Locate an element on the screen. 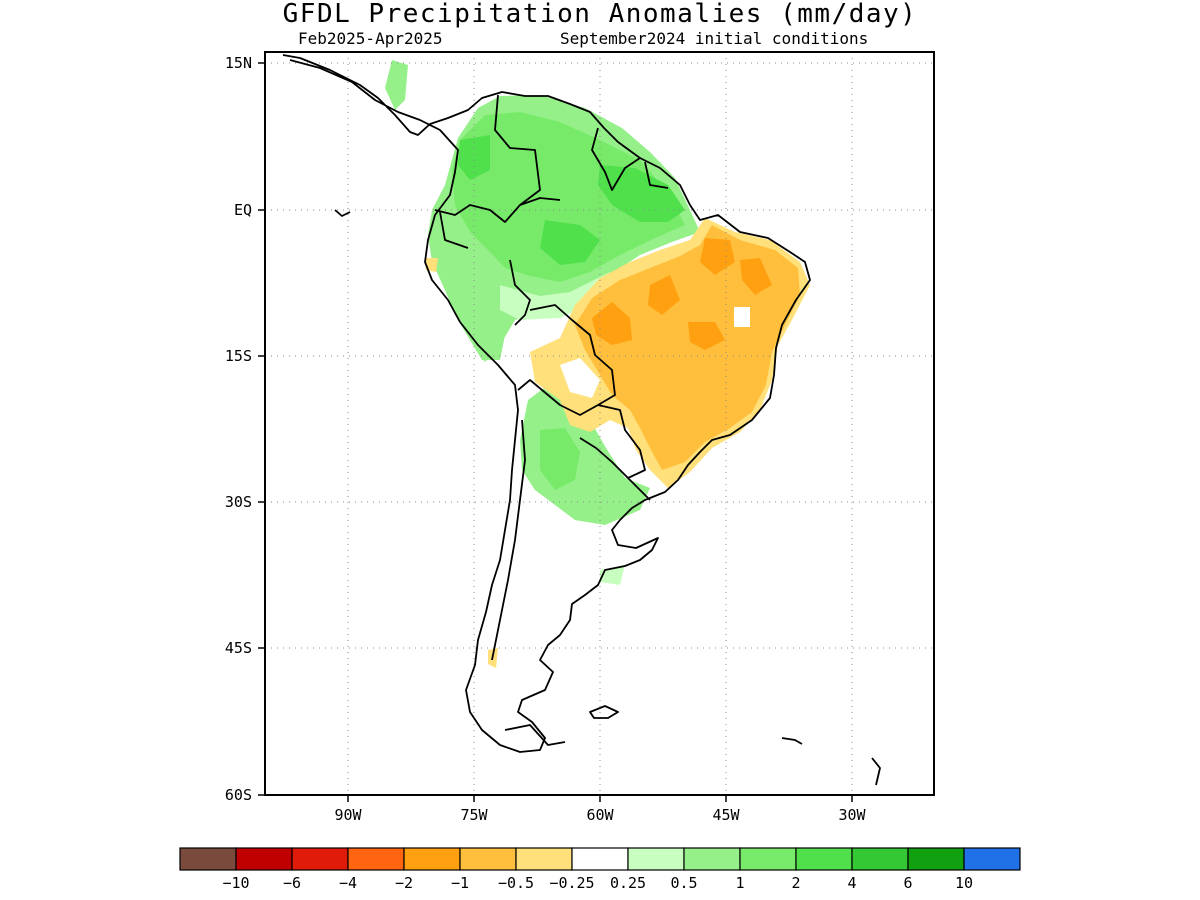  lon-label: 60W is located at coordinates (600, 815).